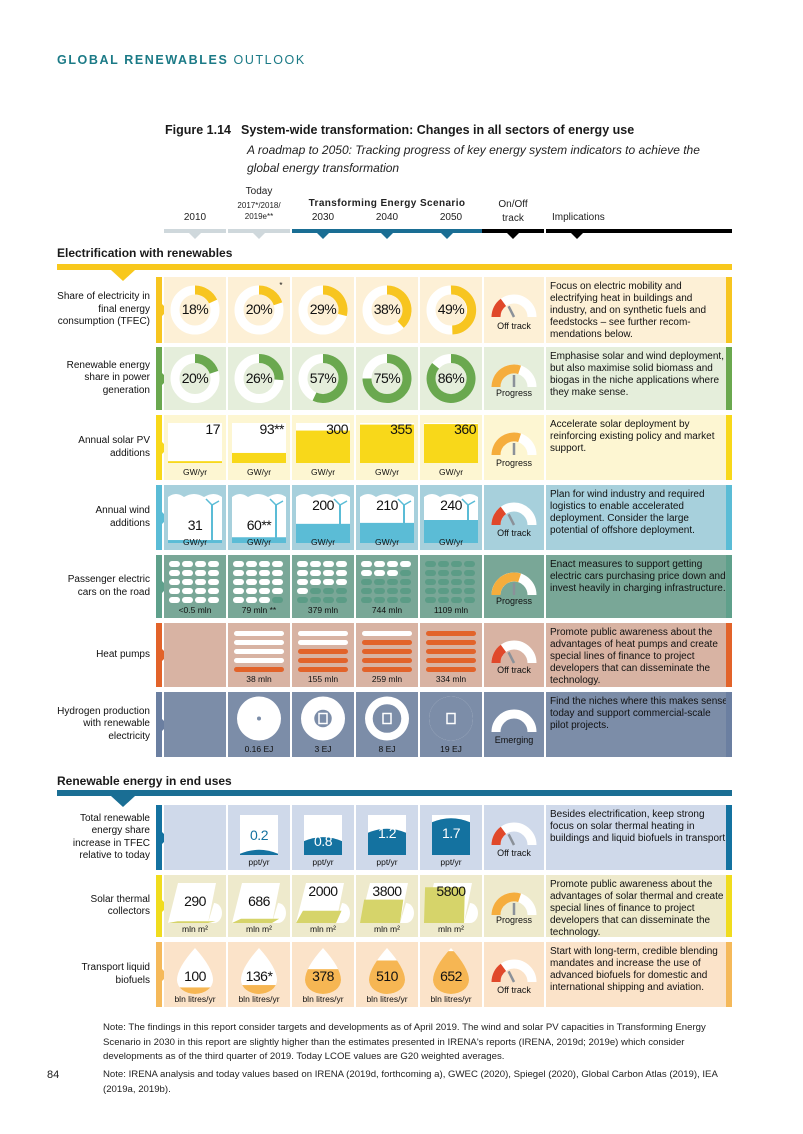  I want to click on figure-number: Figure 1.14, so click(198, 130).